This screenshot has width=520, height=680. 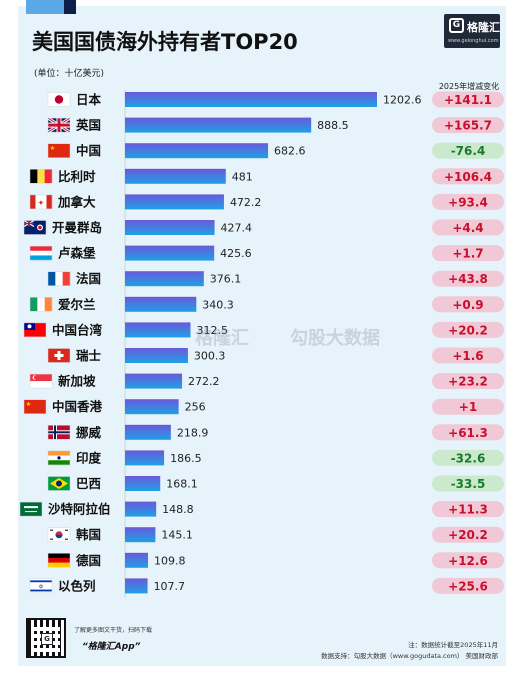 I want to click on japan-flag-icon, so click(x=59, y=99).